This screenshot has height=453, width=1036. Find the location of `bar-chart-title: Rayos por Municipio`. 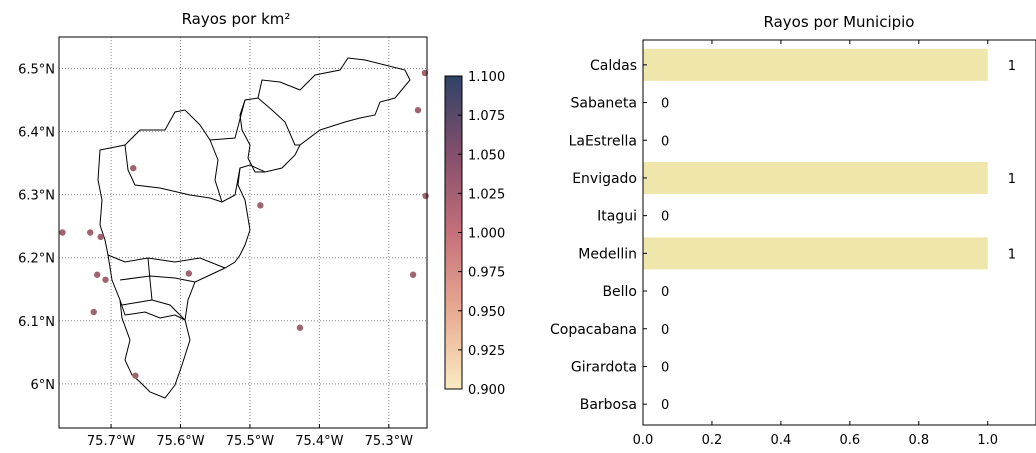

bar-chart-title: Rayos por Municipio is located at coordinates (839, 22).